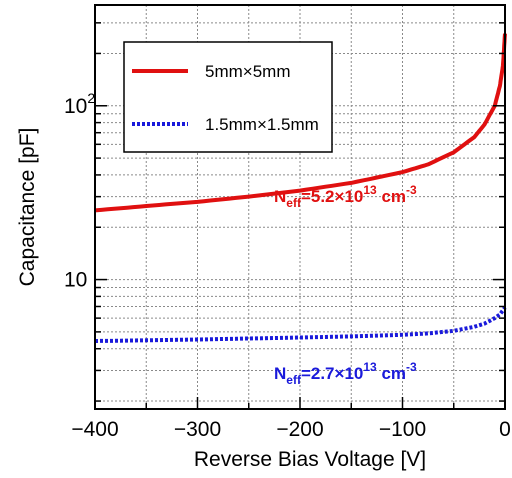 This screenshot has height=478, width=512. I want to click on annotation-blue-mid: =2.7×10, so click(332, 373).